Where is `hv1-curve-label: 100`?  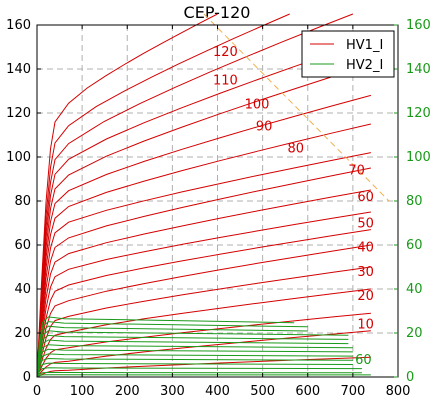 hv1-curve-label: 100 is located at coordinates (257, 105).